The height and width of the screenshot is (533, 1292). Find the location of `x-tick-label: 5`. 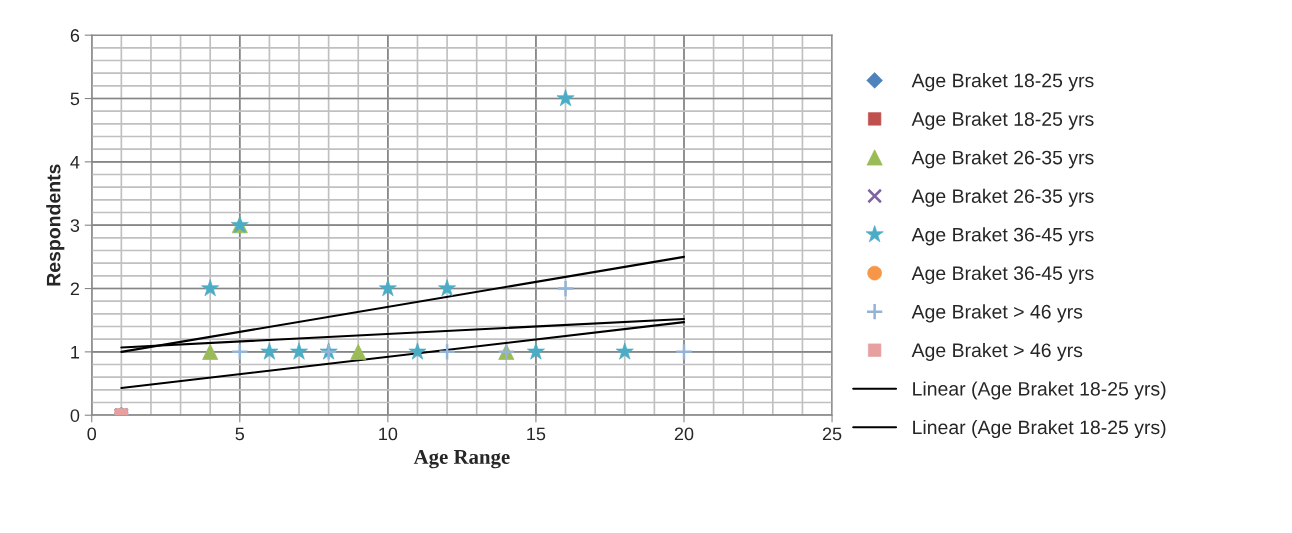

x-tick-label: 5 is located at coordinates (240, 434).